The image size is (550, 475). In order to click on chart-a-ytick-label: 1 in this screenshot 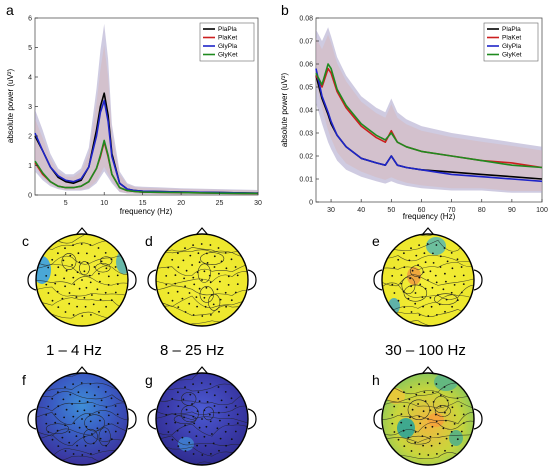, I will do `click(30, 166)`.